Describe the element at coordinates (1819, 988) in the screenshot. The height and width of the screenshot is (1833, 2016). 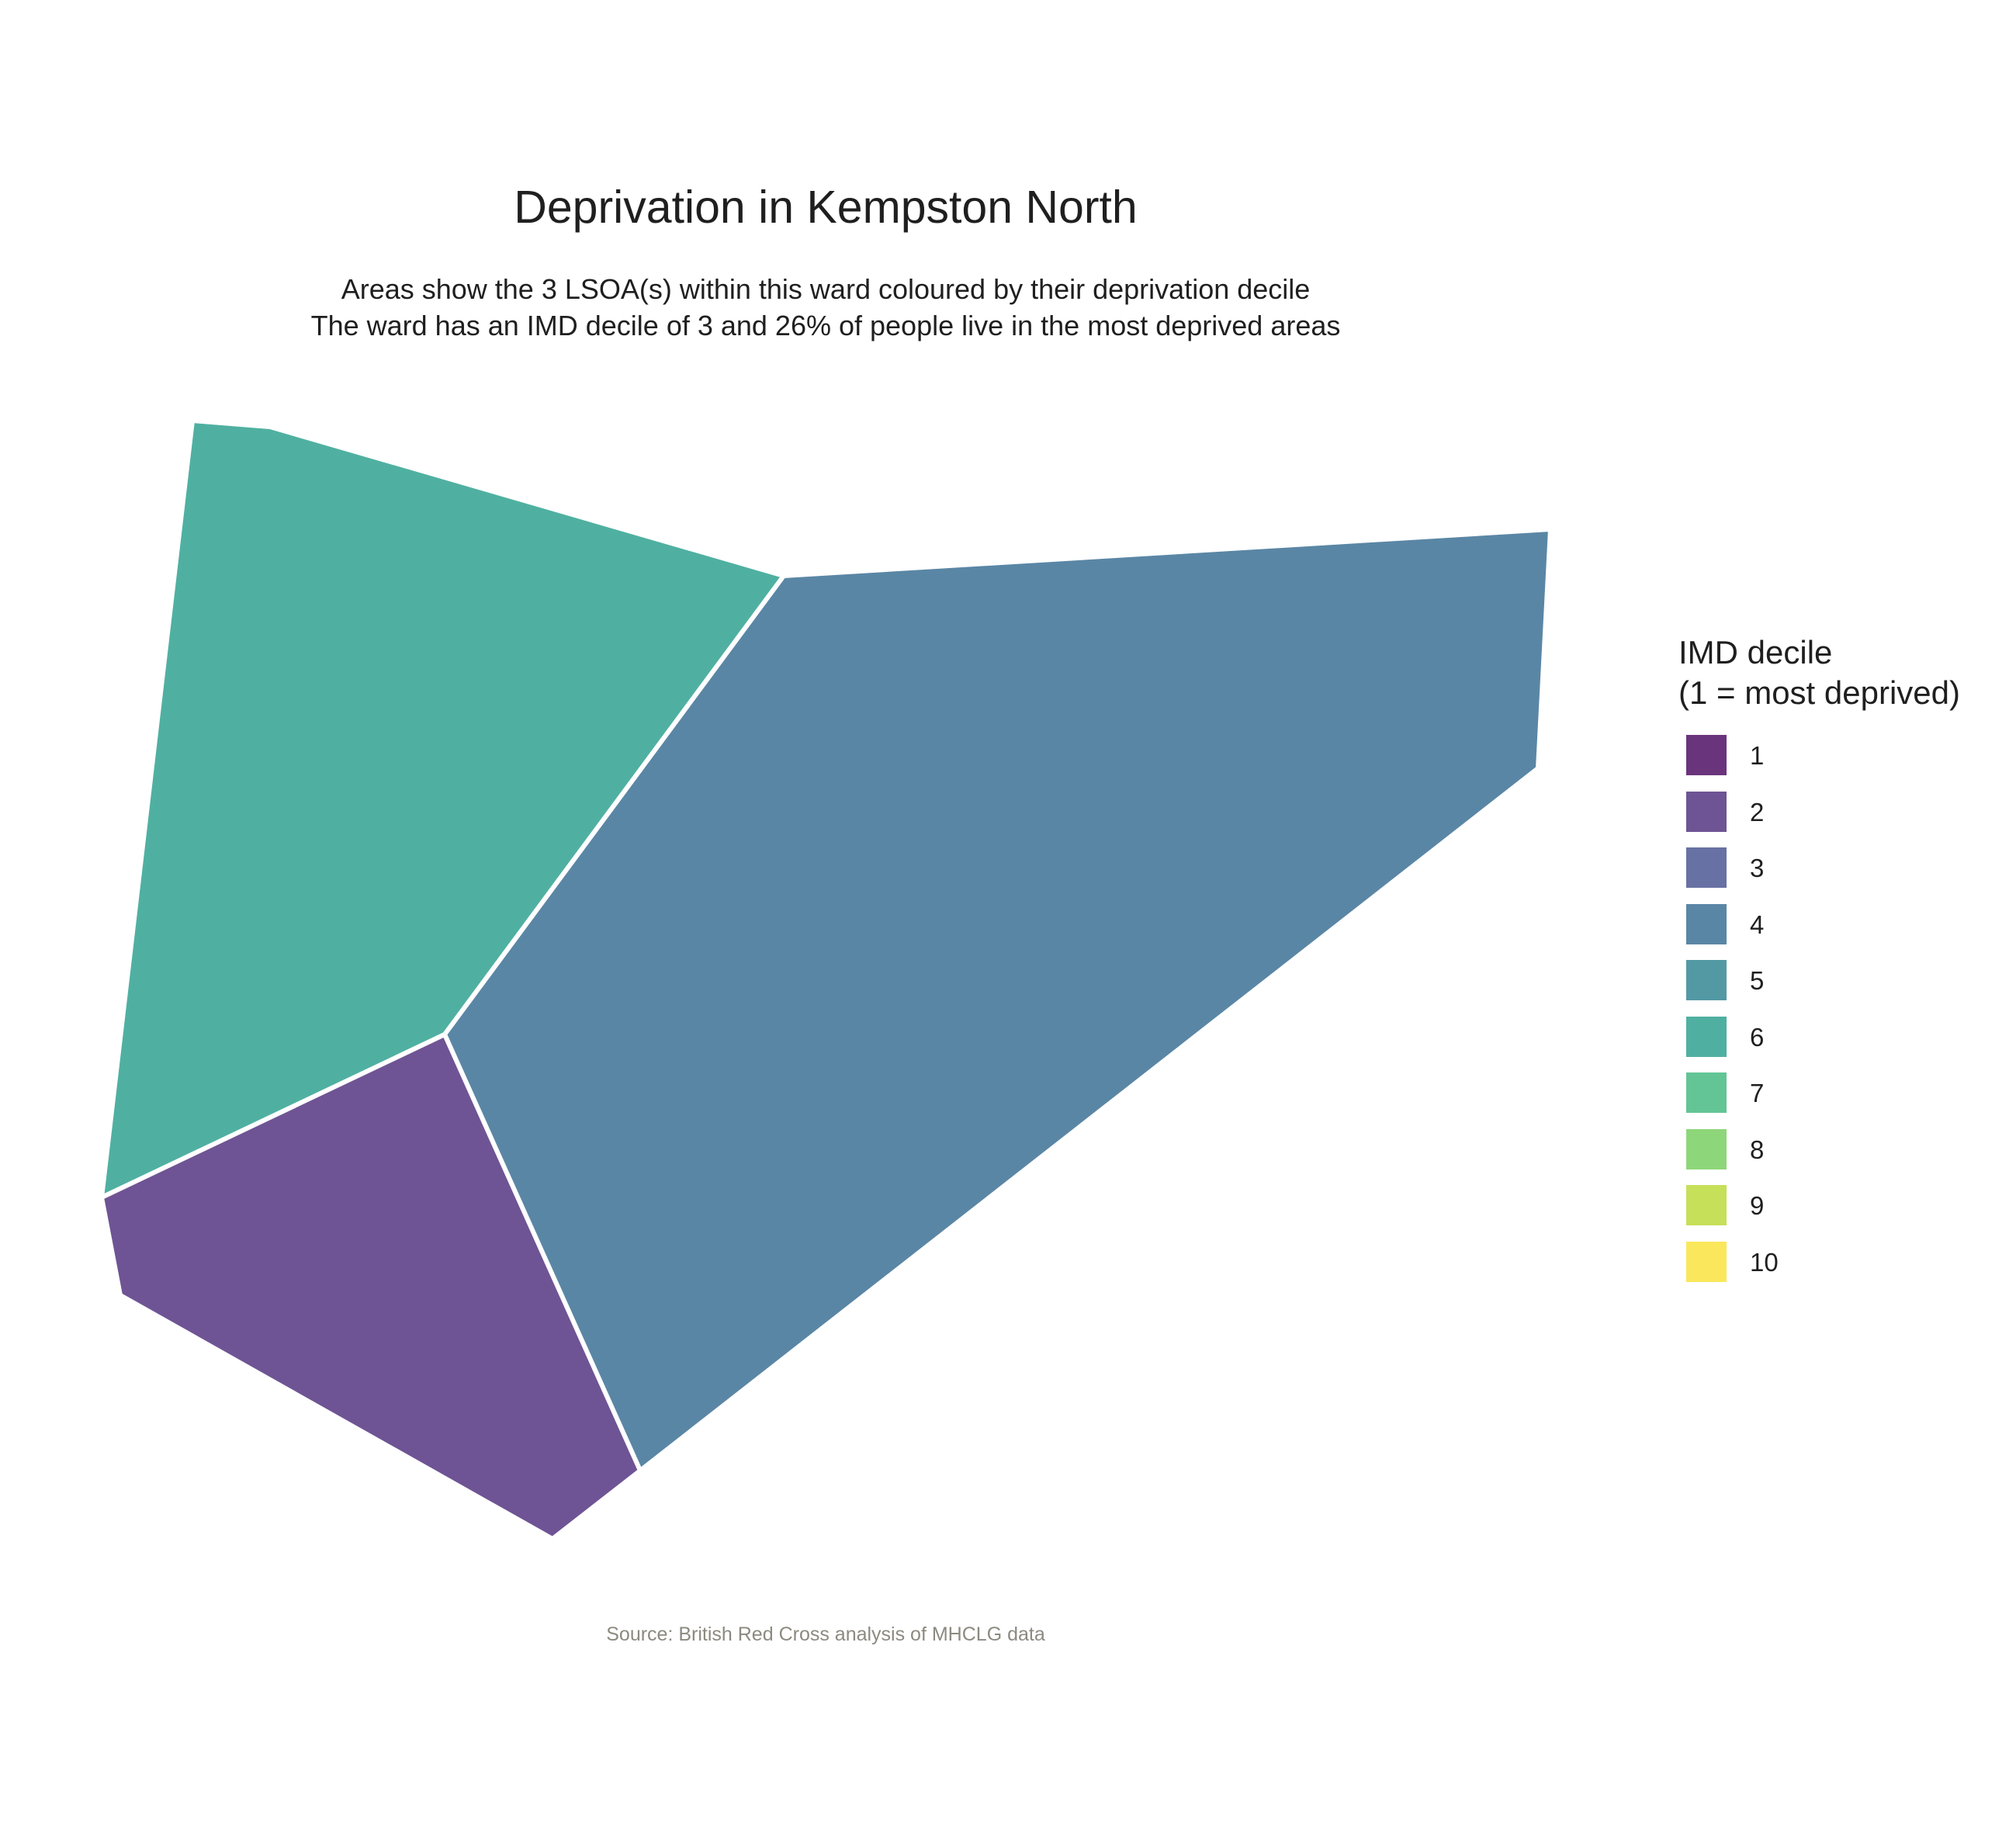
I see `legend-item-5: 5` at that location.